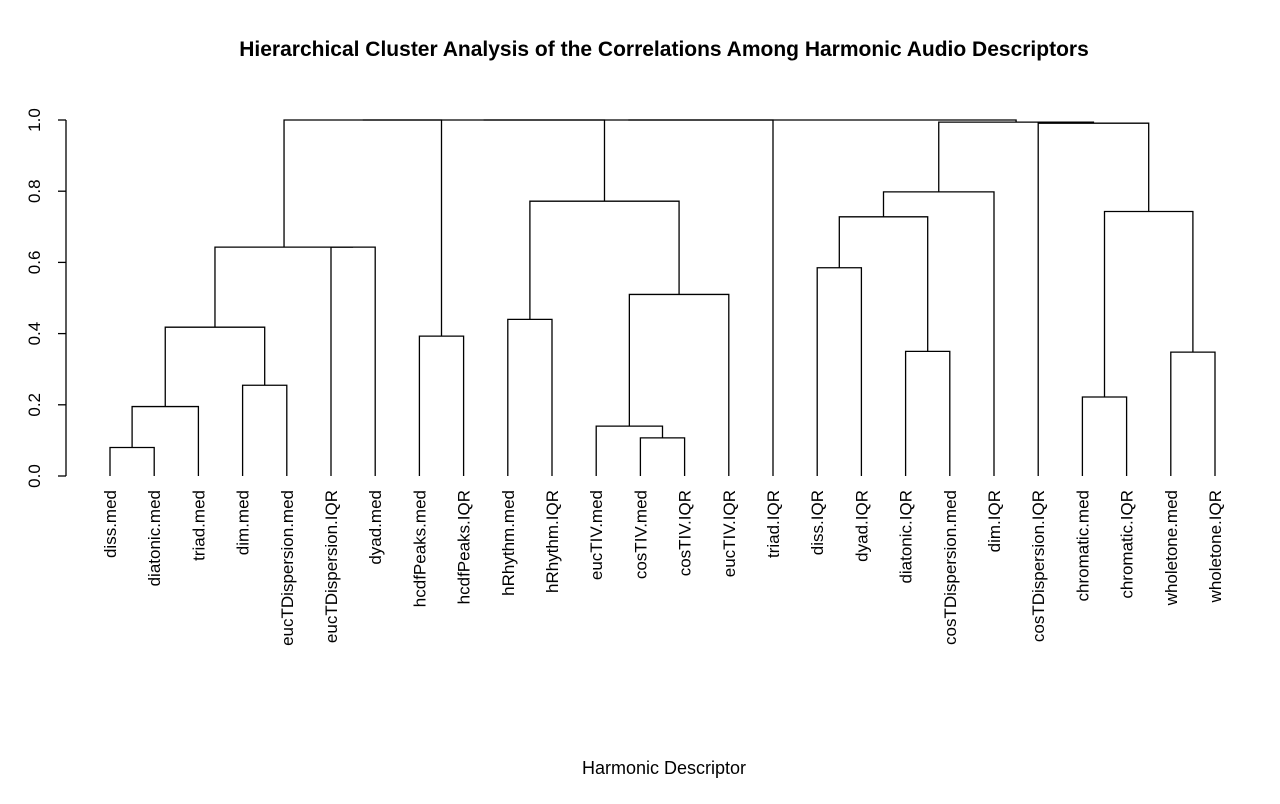 The width and height of the screenshot is (1280, 804). I want to click on leaf-label: eucTDispersion.med, so click(287, 568).